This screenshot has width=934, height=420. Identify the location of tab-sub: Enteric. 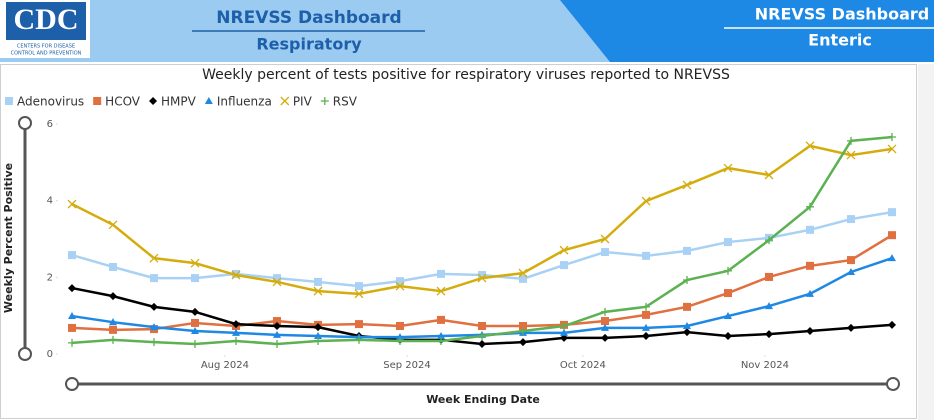
(840, 40).